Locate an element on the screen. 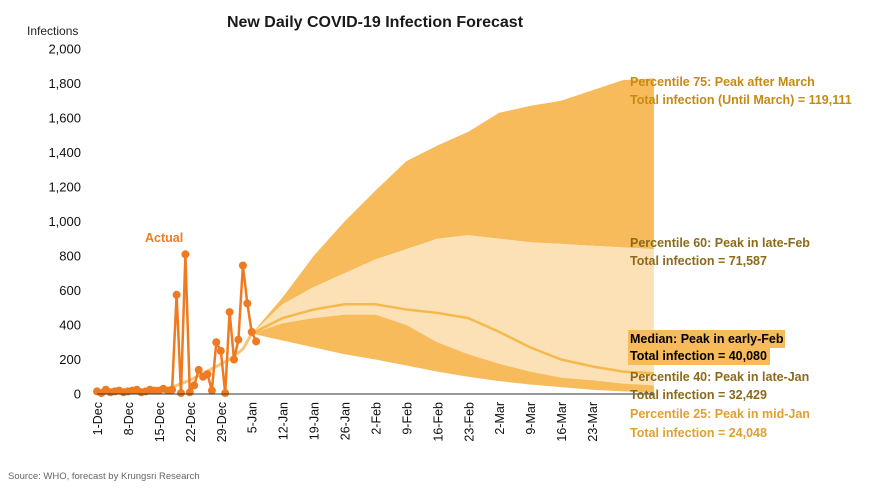 This screenshot has width=870, height=489. annotation-peak-text: Percentile 60: Peak in late-Feb is located at coordinates (720, 243).